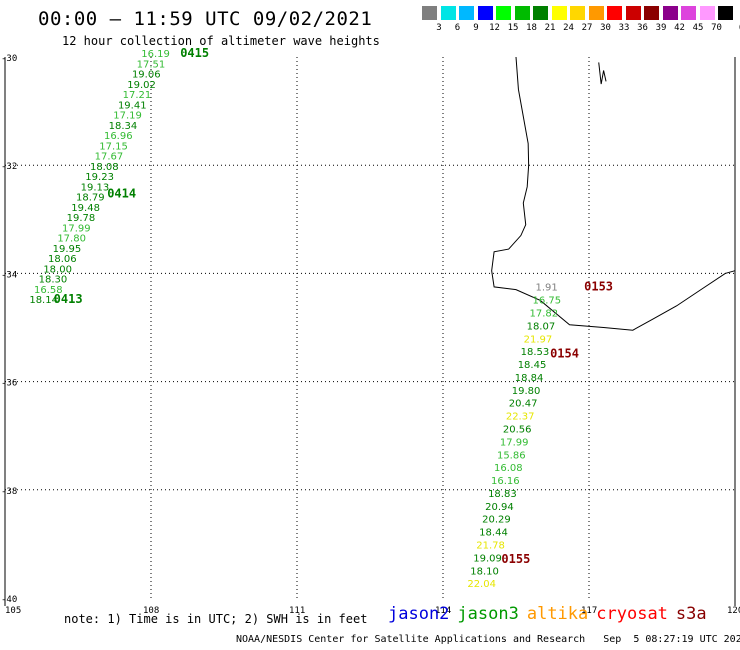 The image size is (740, 650). What do you see at coordinates (532, 365) in the screenshot?
I see `wave-height-label: 18.45` at bounding box center [532, 365].